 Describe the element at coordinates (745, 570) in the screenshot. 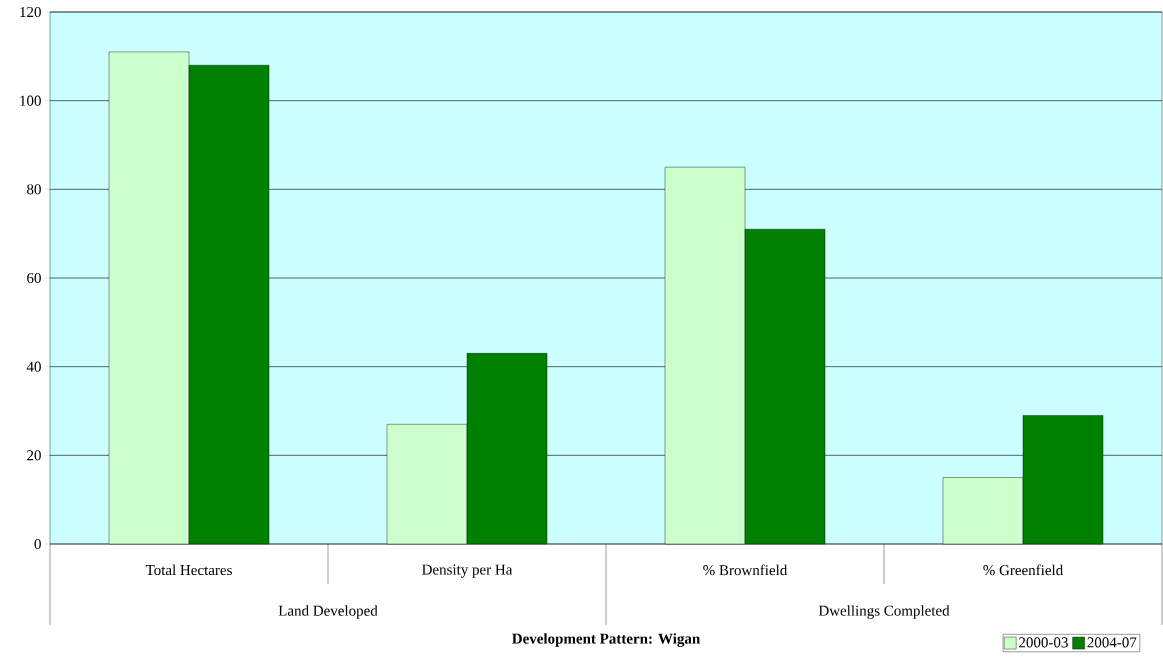

I see `x-tick-label: % Brownfield` at that location.